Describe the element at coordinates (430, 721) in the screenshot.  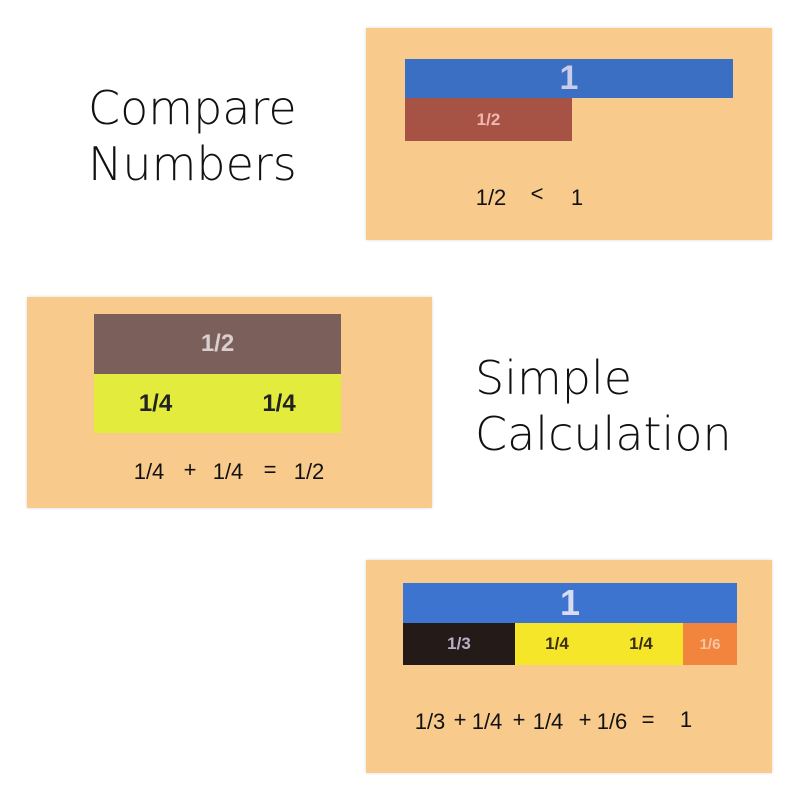
I see `equation-term: 1/3` at that location.